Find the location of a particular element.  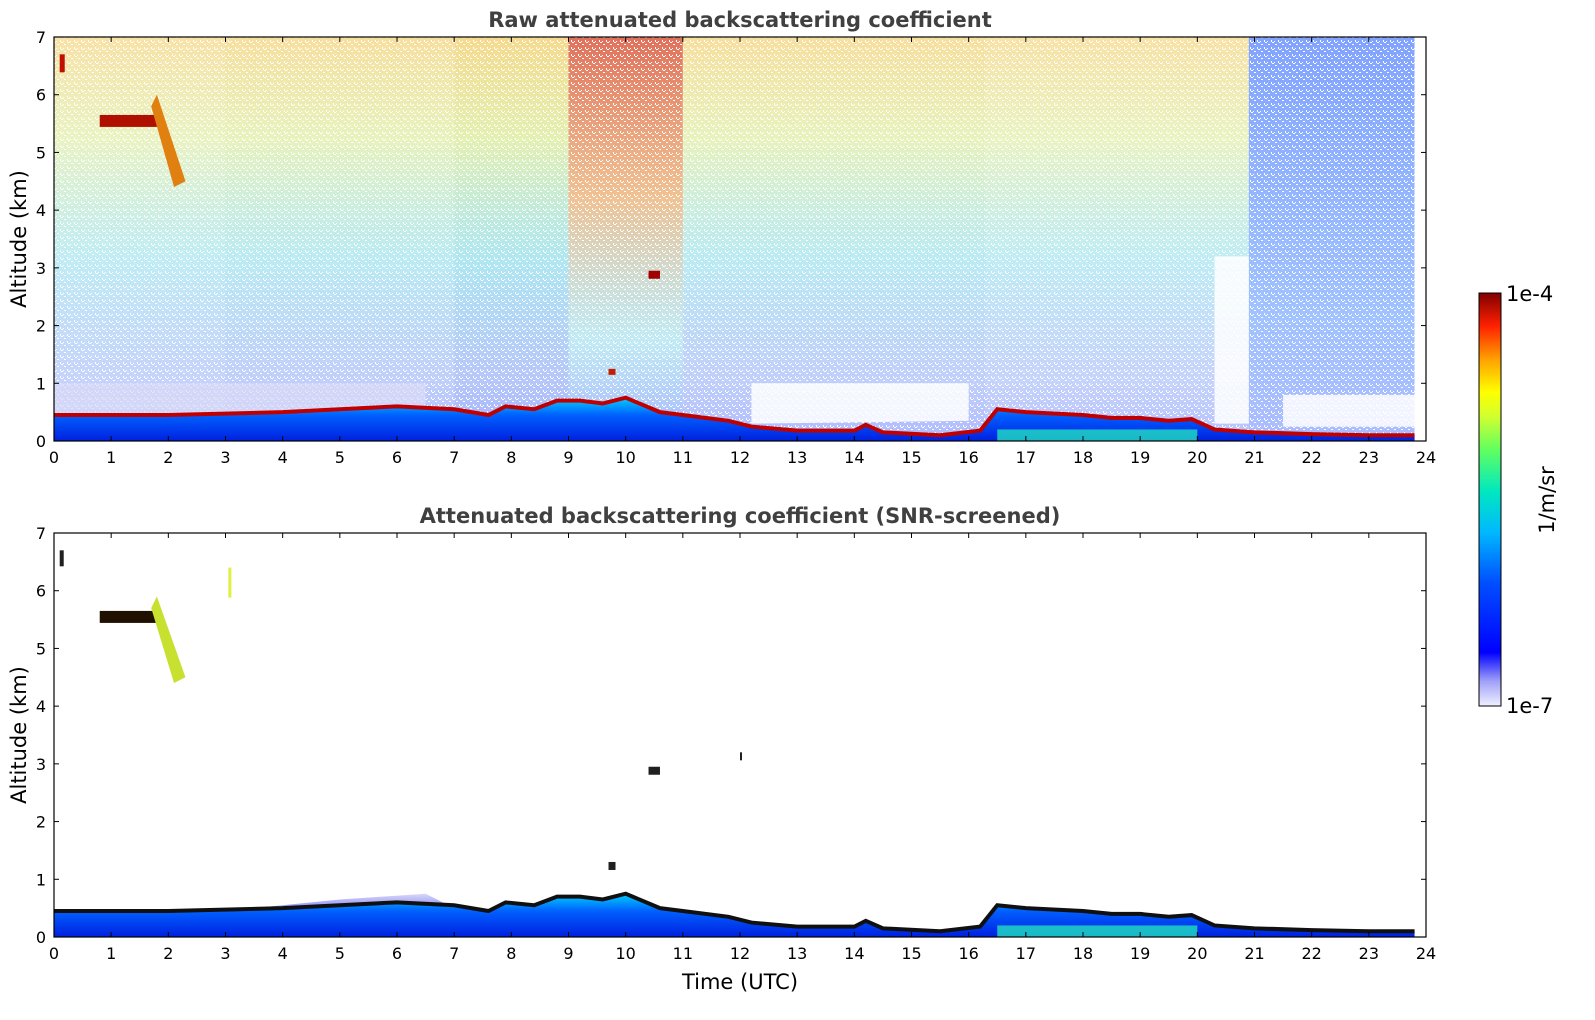

x-tick-label: 0 is located at coordinates (54, 457).